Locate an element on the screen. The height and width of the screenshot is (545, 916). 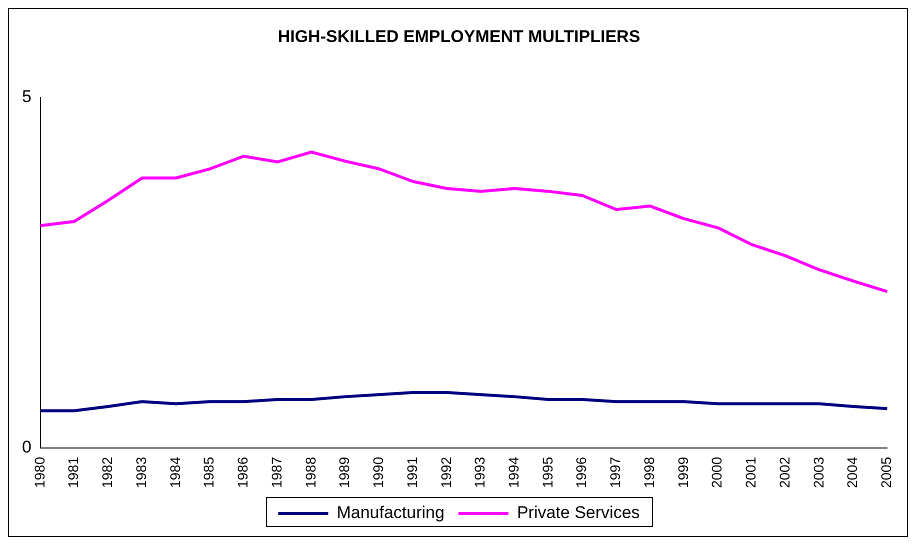
x-tick-label: 1982 is located at coordinates (107, 472).